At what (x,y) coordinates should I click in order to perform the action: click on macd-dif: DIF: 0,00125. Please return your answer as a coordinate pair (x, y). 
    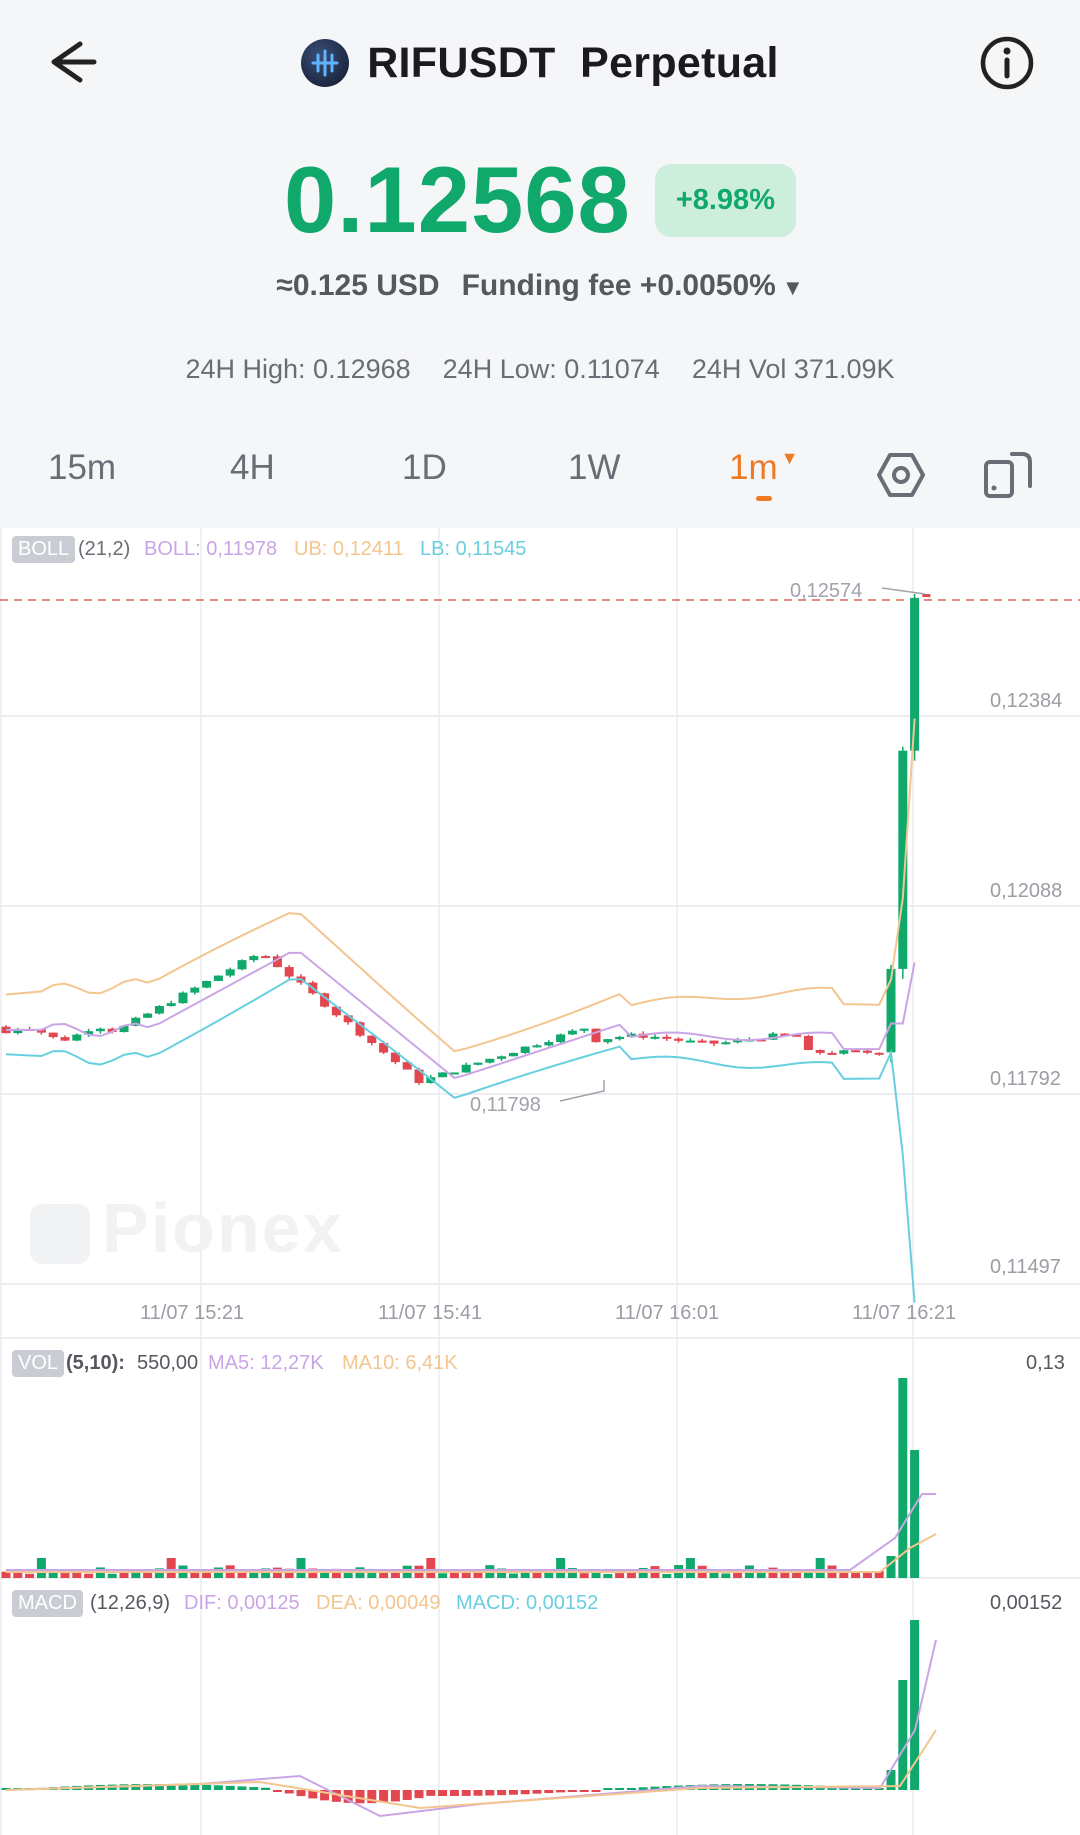
    Looking at the image, I should click on (242, 1603).